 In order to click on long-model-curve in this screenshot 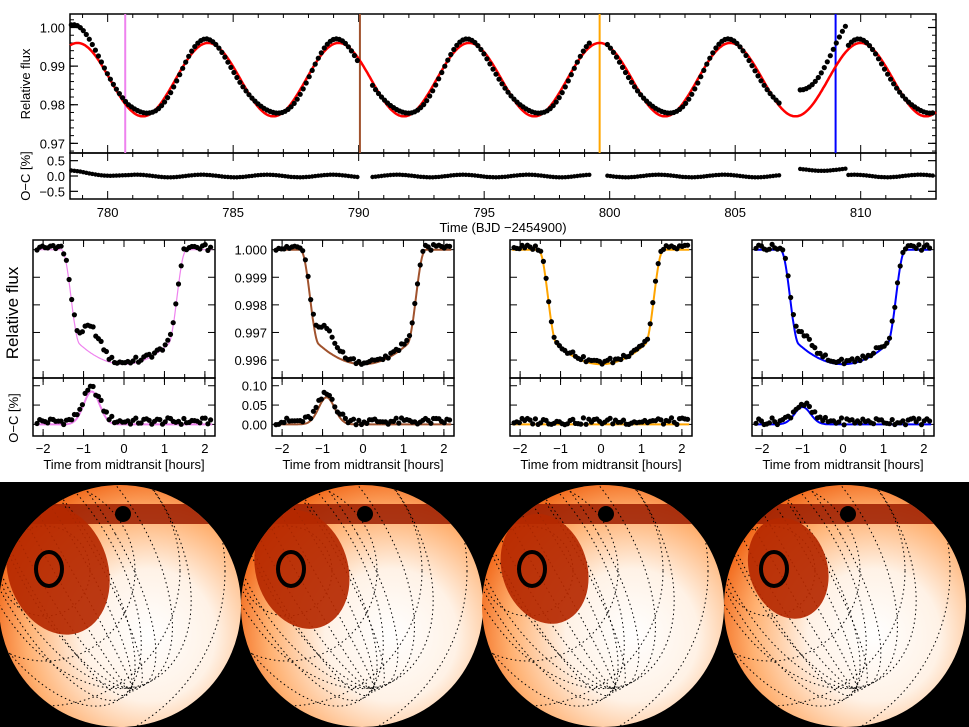, I will do `click(503, 79)`.